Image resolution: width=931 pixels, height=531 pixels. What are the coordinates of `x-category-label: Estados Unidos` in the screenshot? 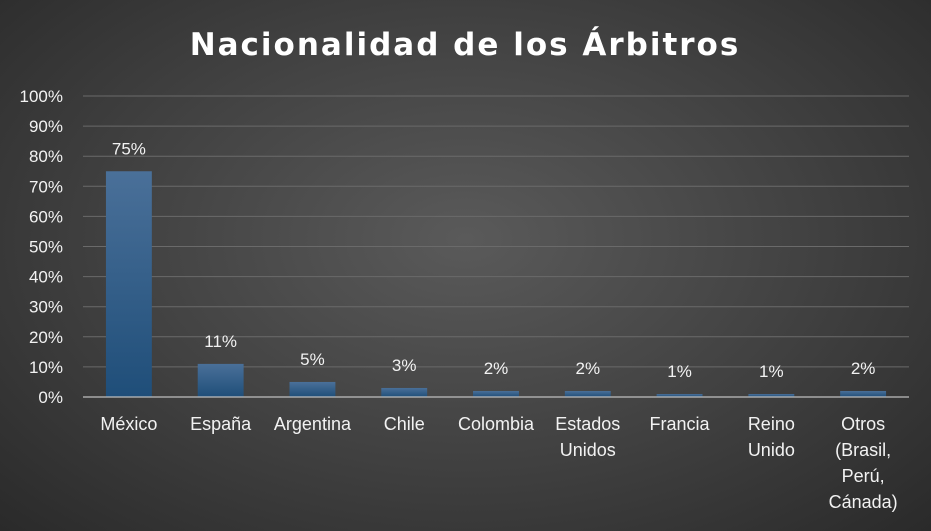 It's located at (587, 437).